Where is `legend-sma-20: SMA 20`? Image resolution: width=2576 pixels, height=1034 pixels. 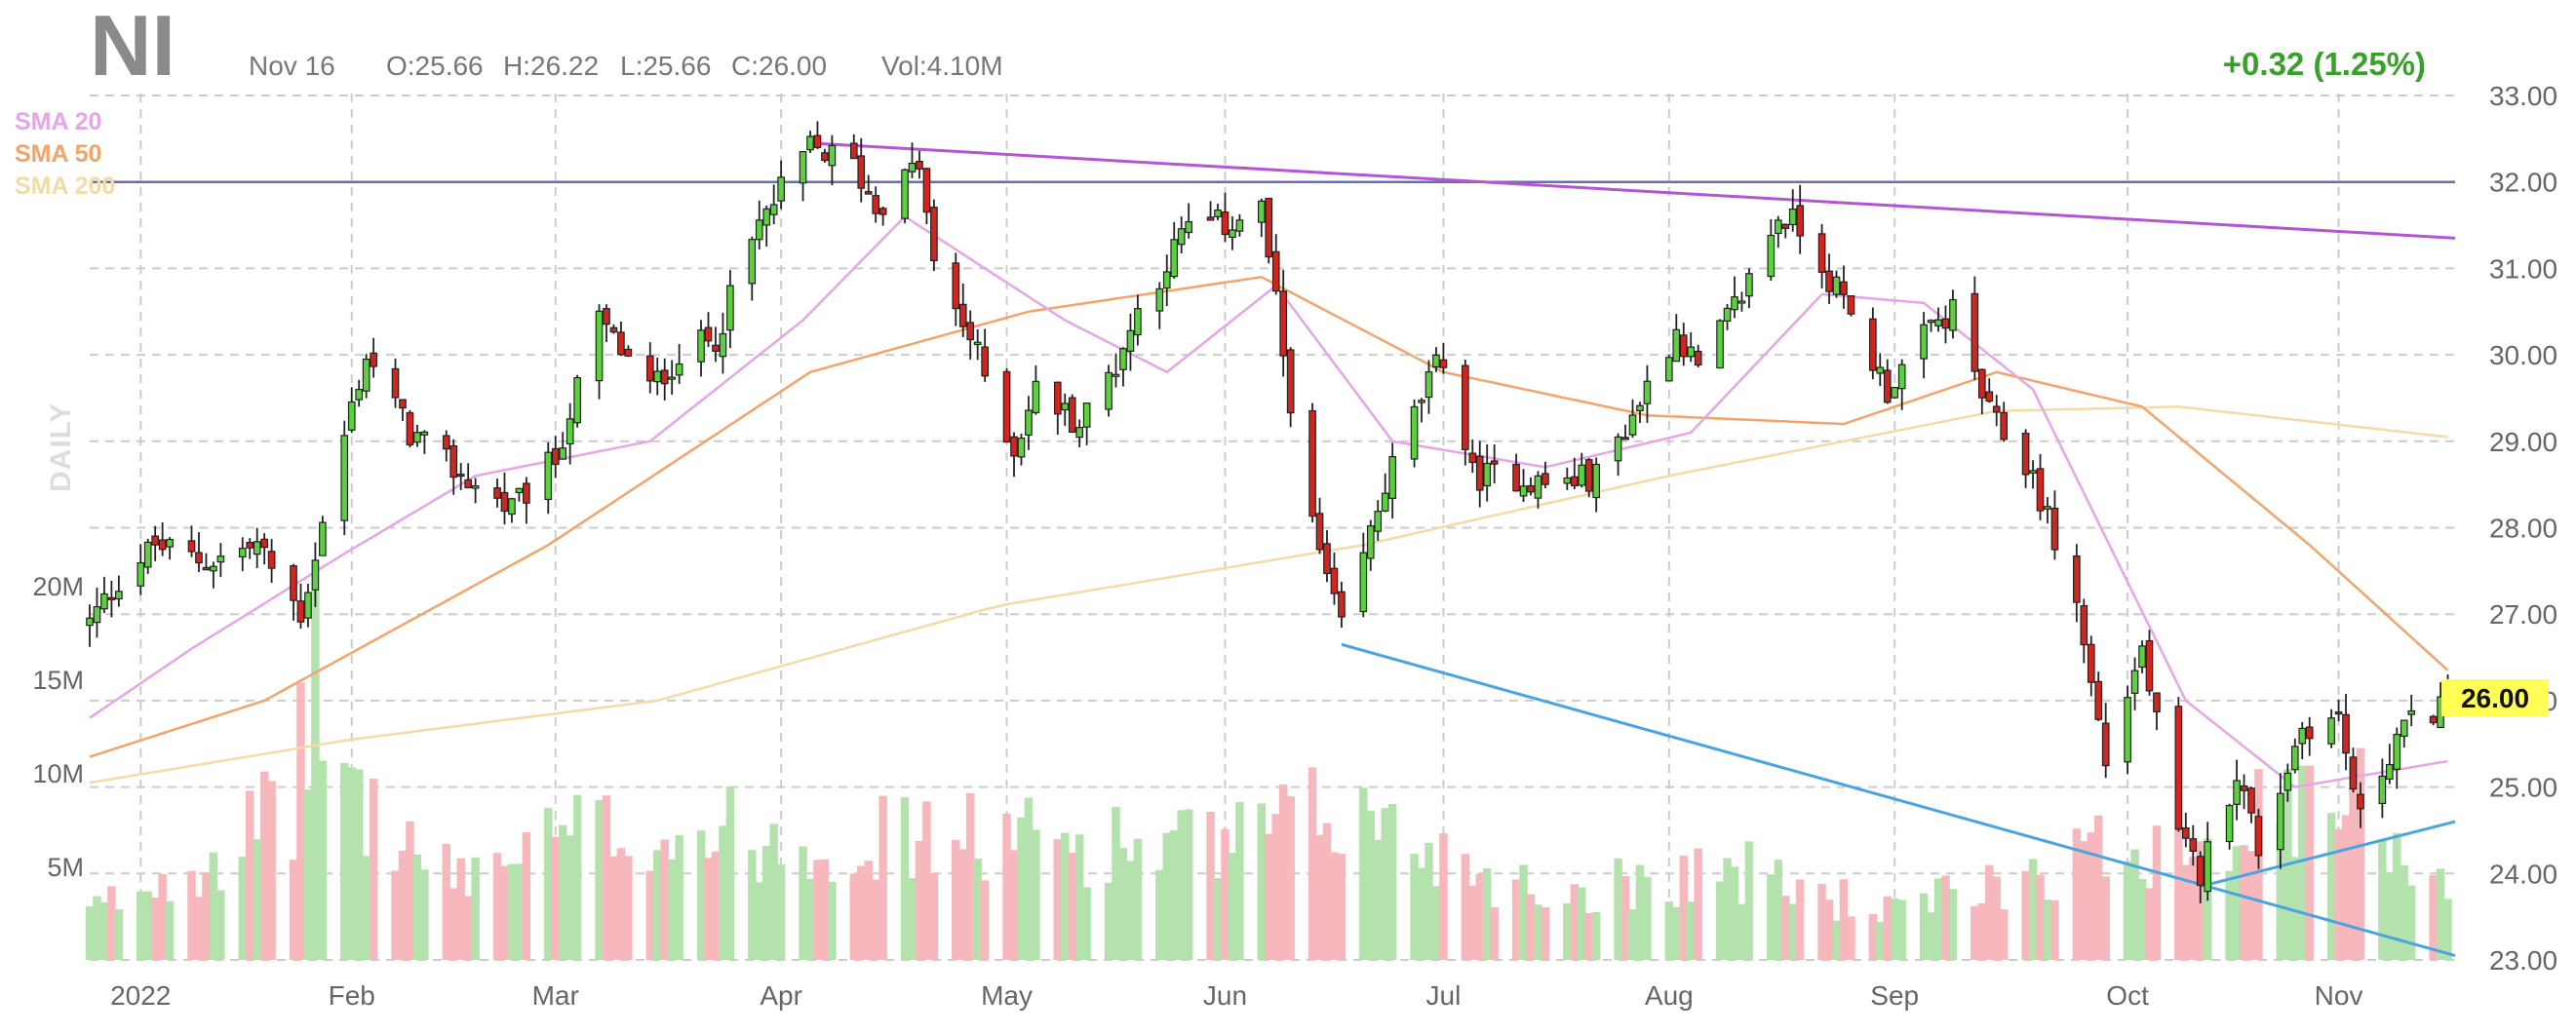
legend-sma-20: SMA 20 is located at coordinates (58, 121).